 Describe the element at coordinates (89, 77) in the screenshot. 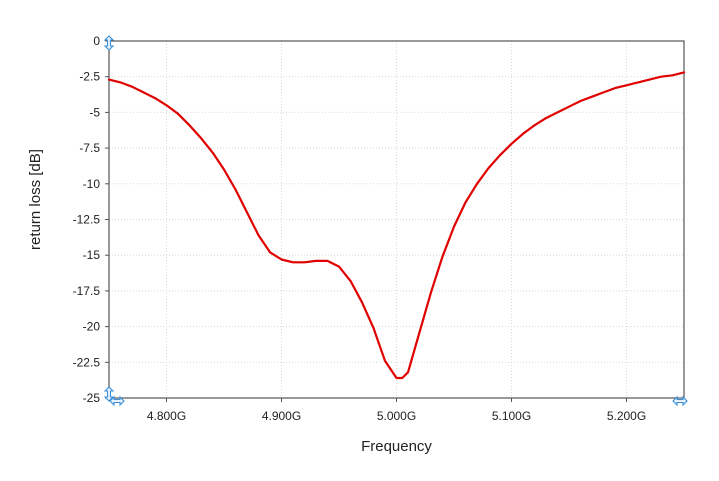

I see `y-tick-label: -2.5` at that location.